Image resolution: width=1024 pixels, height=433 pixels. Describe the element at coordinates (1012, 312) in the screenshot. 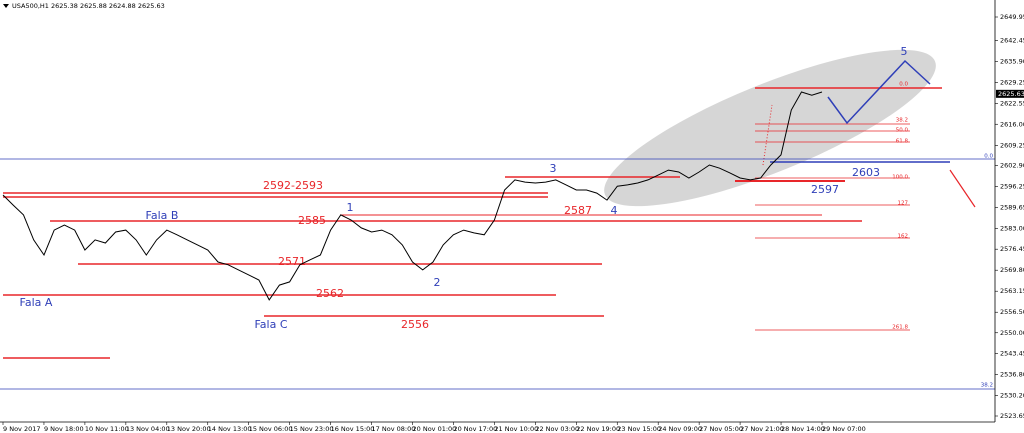

I see `y-tick-label: 2556.50` at that location.